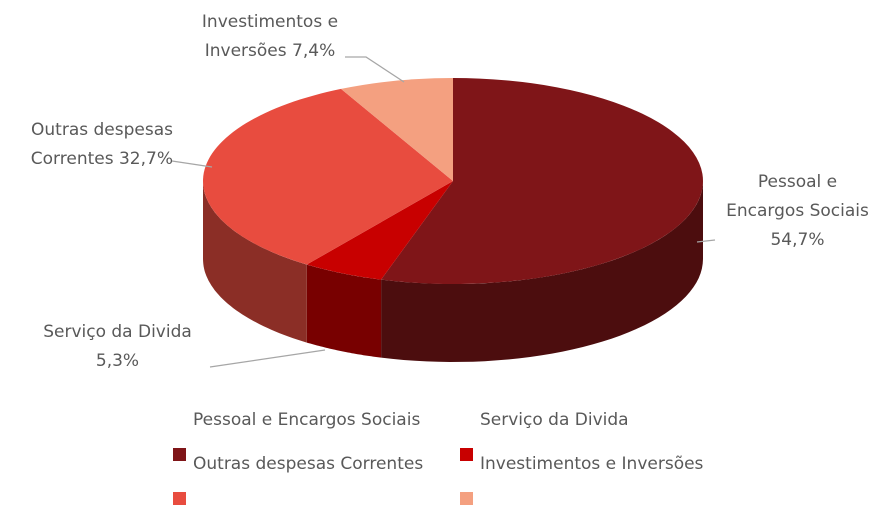  What do you see at coordinates (554, 420) in the screenshot?
I see `legend-label: Serviço da Divida` at bounding box center [554, 420].